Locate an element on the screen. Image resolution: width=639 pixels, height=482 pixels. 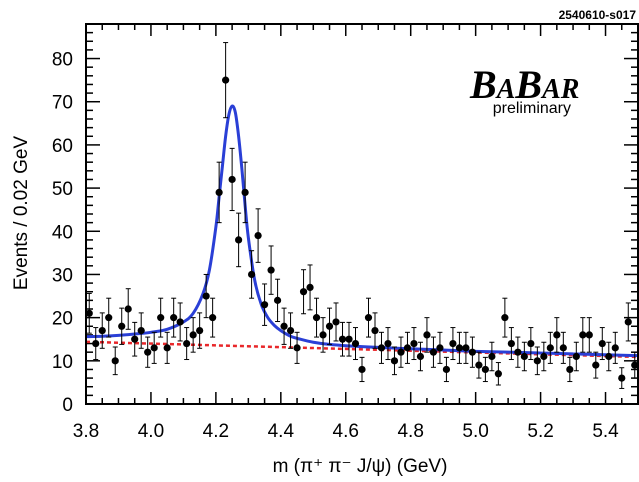
y-tick-label: 50 is located at coordinates (62, 189).